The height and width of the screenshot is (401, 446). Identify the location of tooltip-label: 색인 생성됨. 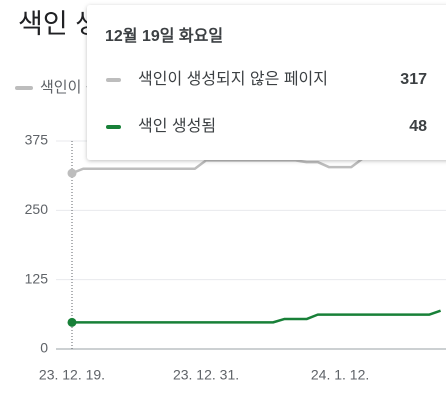
(177, 126).